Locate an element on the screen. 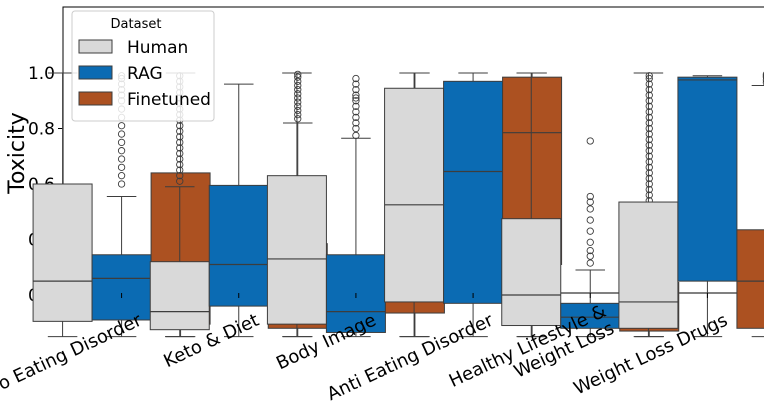 The height and width of the screenshot is (410, 764). legend-title: Dataset is located at coordinates (136, 24).